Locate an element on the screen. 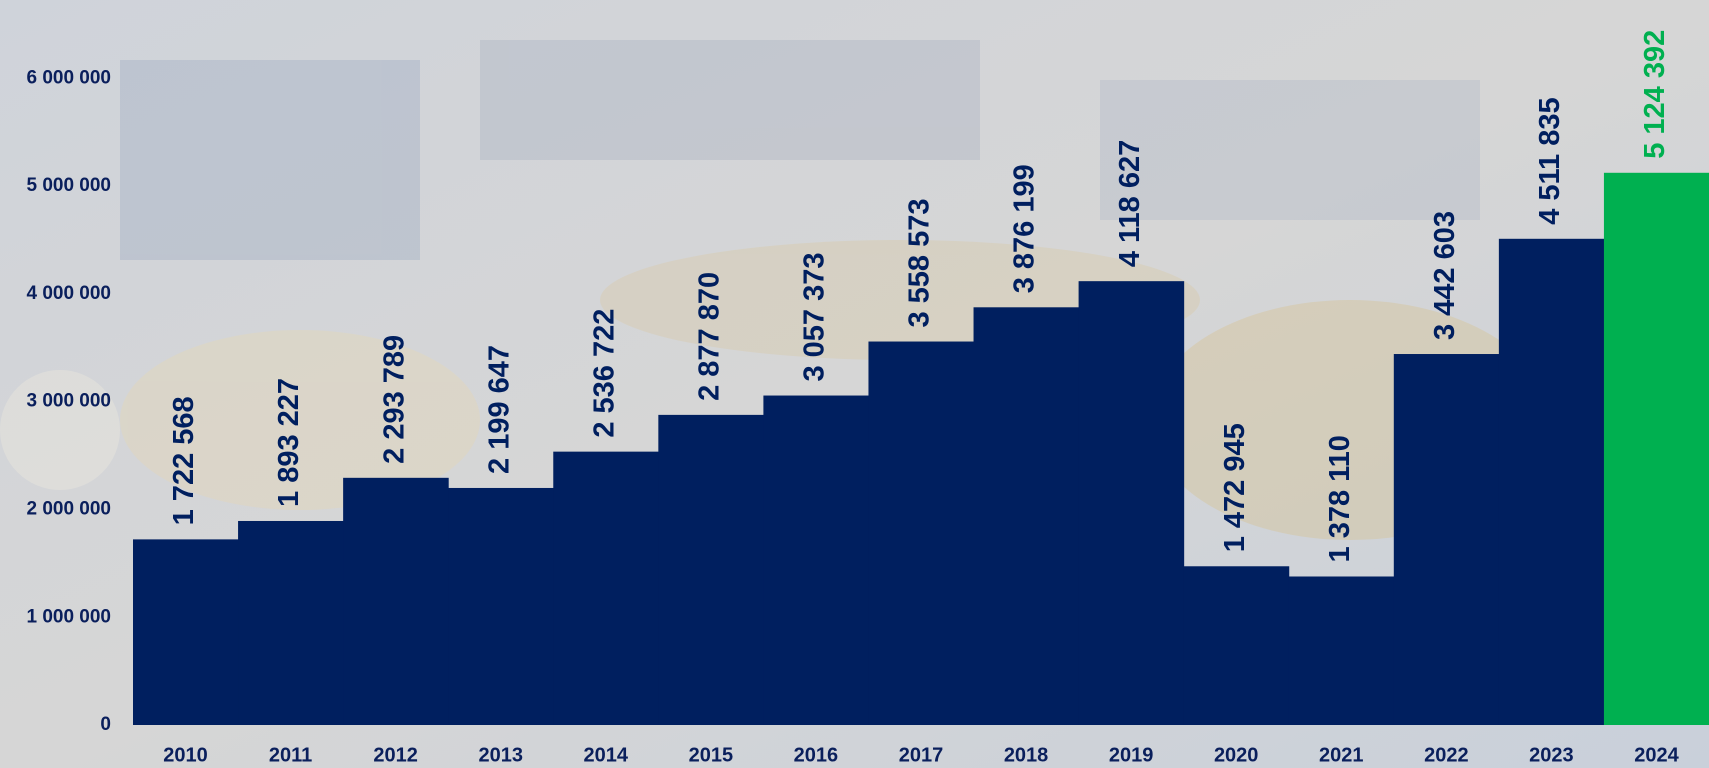 The width and height of the screenshot is (1709, 768). y-tick-label: 3 000 000 is located at coordinates (68, 401).